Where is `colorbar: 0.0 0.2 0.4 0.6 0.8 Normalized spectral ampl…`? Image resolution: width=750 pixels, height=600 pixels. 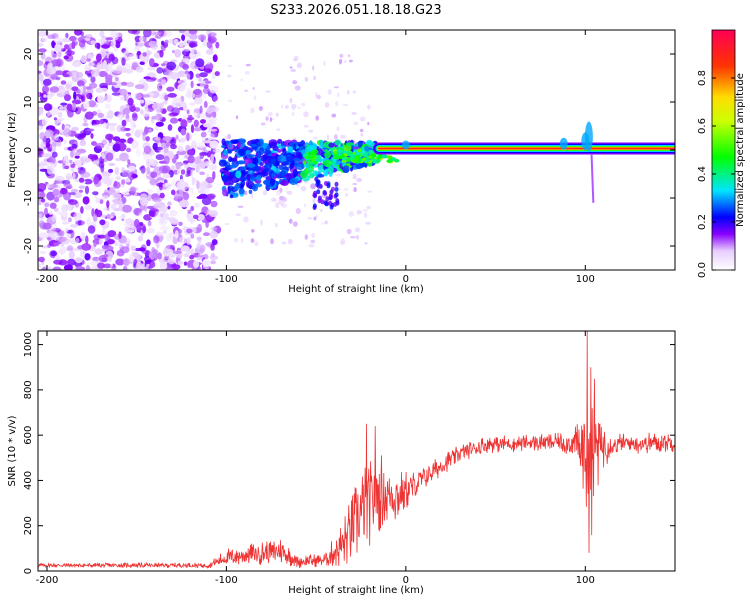 colorbar: 0.0 0.2 0.4 0.6 0.8 Normalized spectral ampl… is located at coordinates (721, 153).